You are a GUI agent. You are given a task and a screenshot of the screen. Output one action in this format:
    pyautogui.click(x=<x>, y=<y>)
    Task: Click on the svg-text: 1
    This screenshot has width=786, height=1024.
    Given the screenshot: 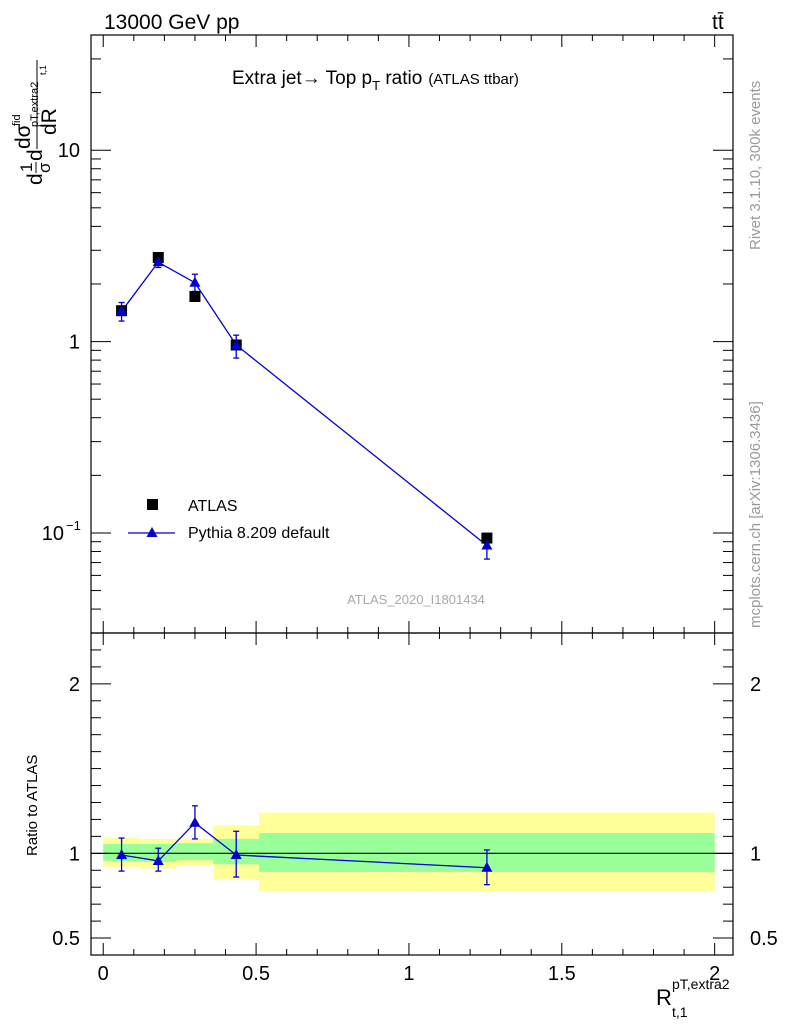 What is the action you would take?
    pyautogui.click(x=26, y=167)
    